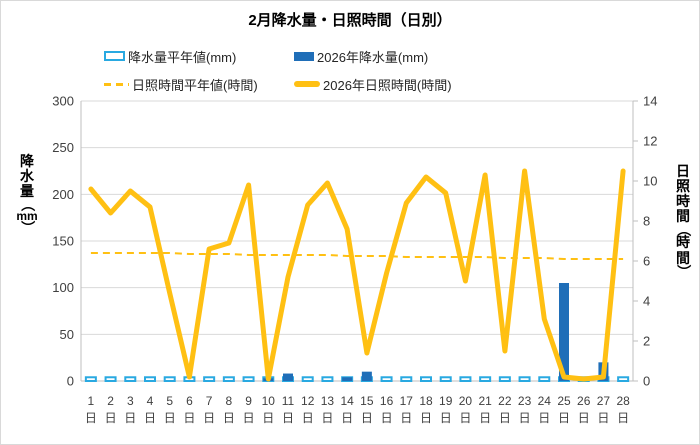 This screenshot has height=445, width=700. I want to click on right-tick-label: 6, so click(646, 261).